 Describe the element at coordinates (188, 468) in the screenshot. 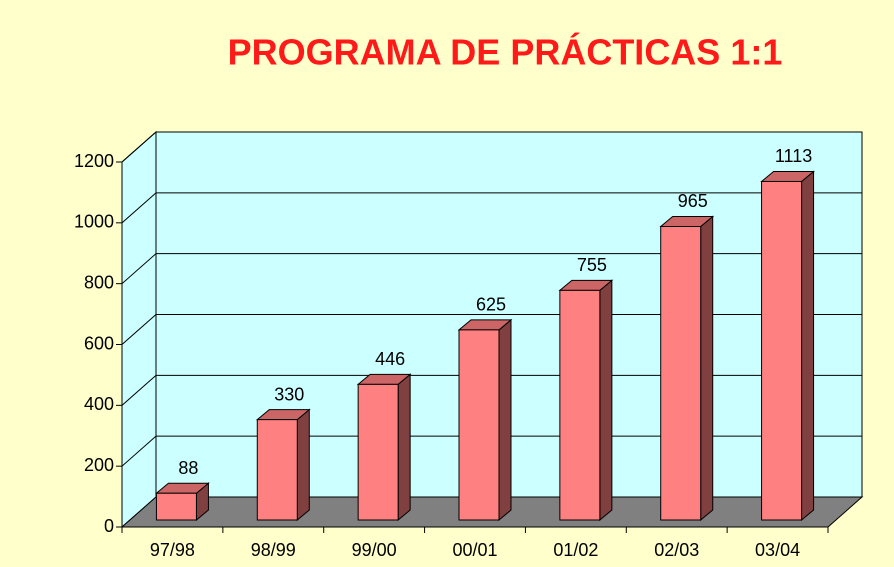

I see `value-label: 88` at that location.